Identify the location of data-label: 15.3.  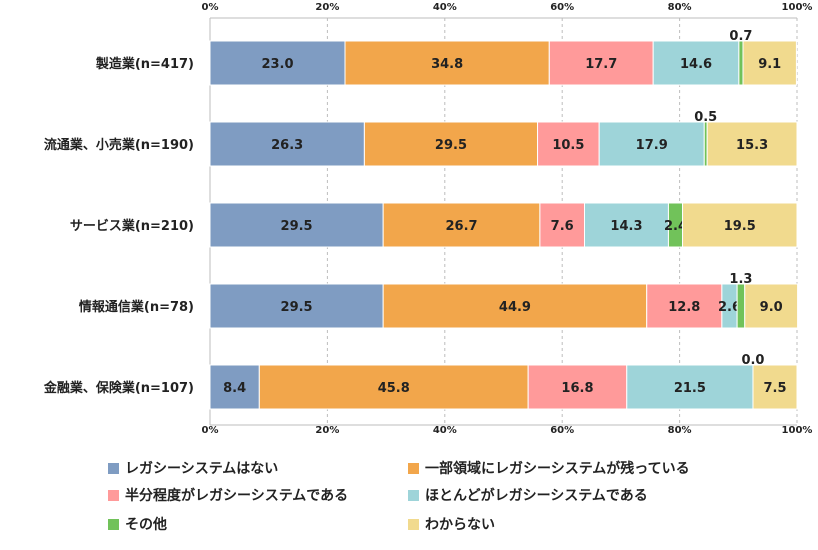
(752, 145).